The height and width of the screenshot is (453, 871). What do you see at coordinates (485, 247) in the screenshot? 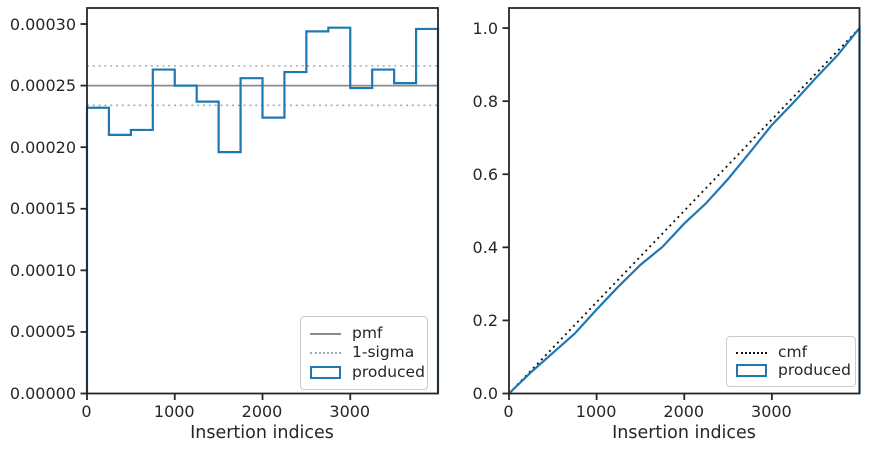
I see `y-tick-label: 0.4` at bounding box center [485, 247].